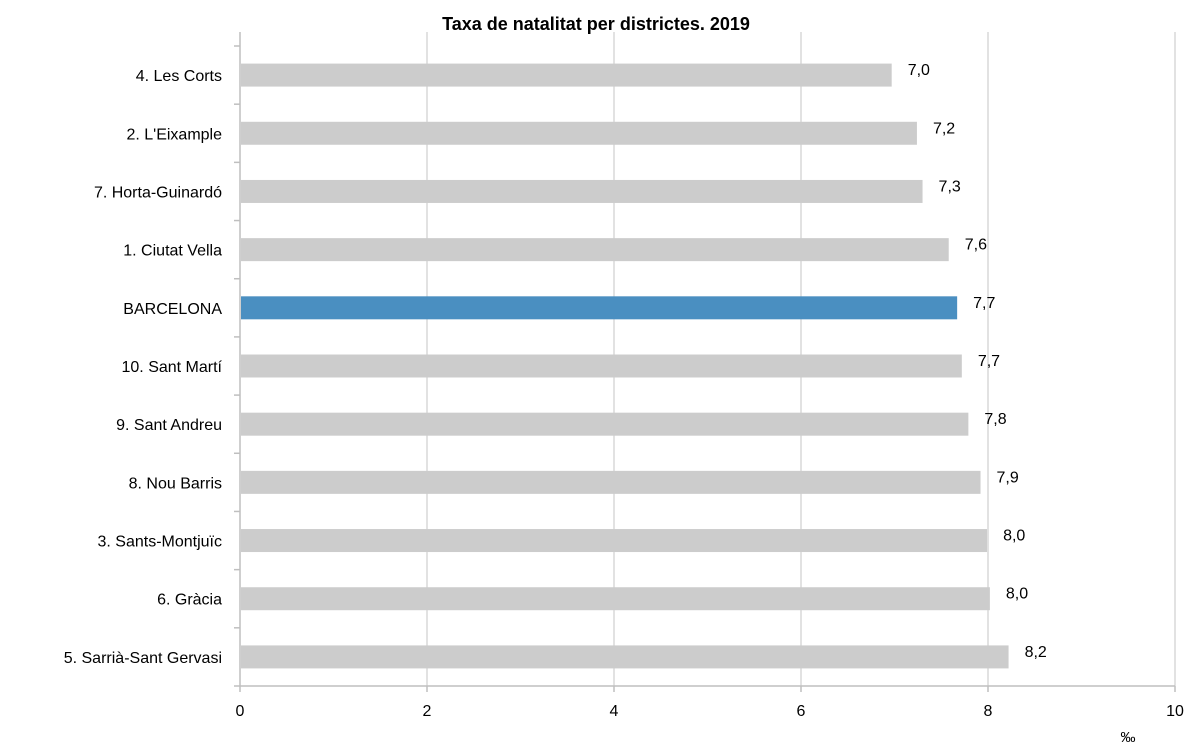 The width and height of the screenshot is (1188, 746). What do you see at coordinates (976, 245) in the screenshot?
I see `data-label: 7,6` at bounding box center [976, 245].